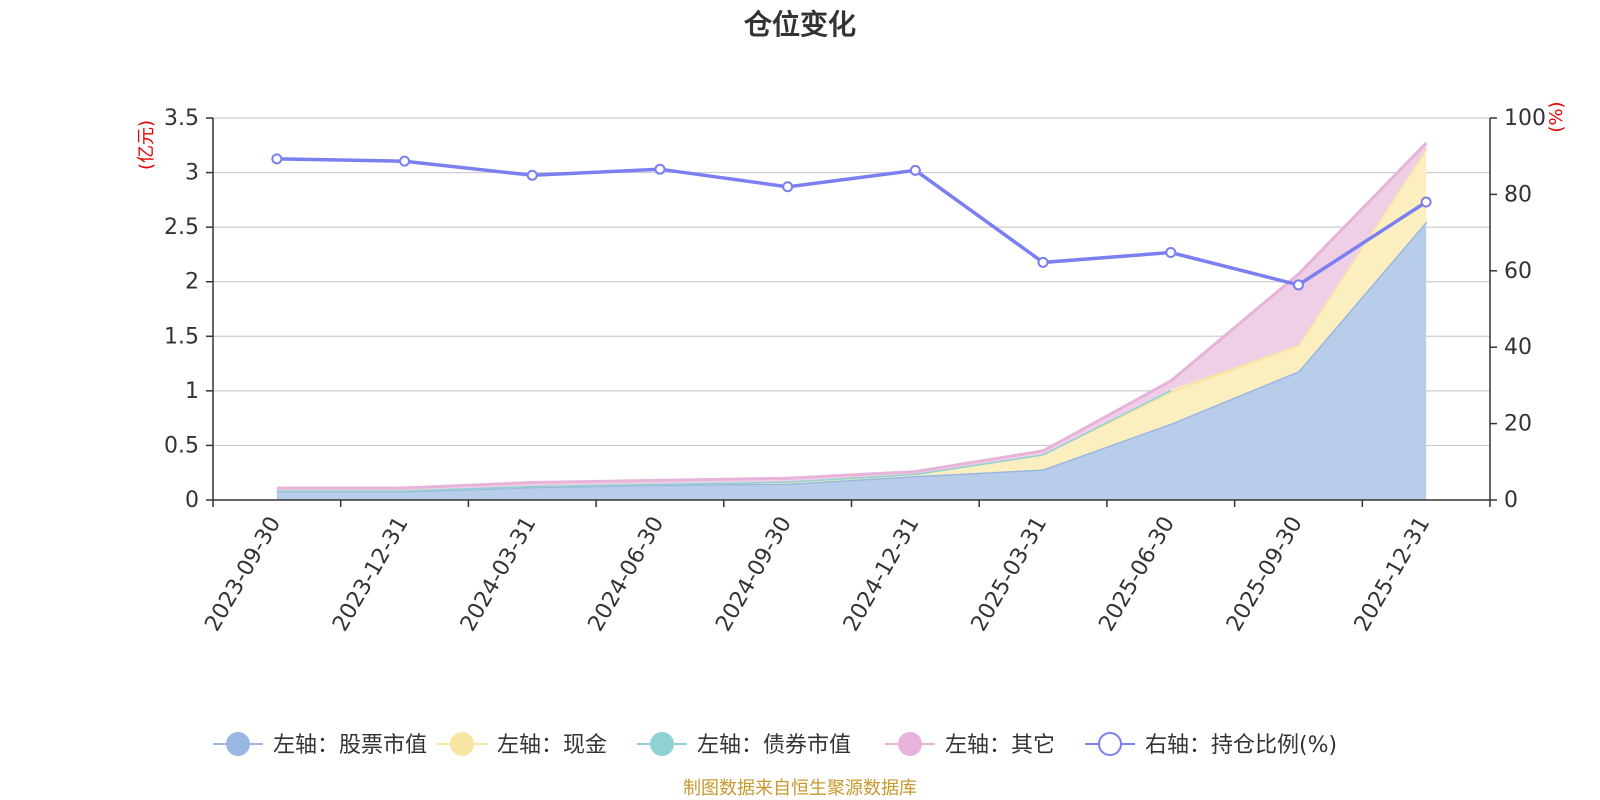 This screenshot has height=800, width=1600. Describe the element at coordinates (499, 574) in the screenshot. I see `x-axis-label: 2024-03-31` at that location.